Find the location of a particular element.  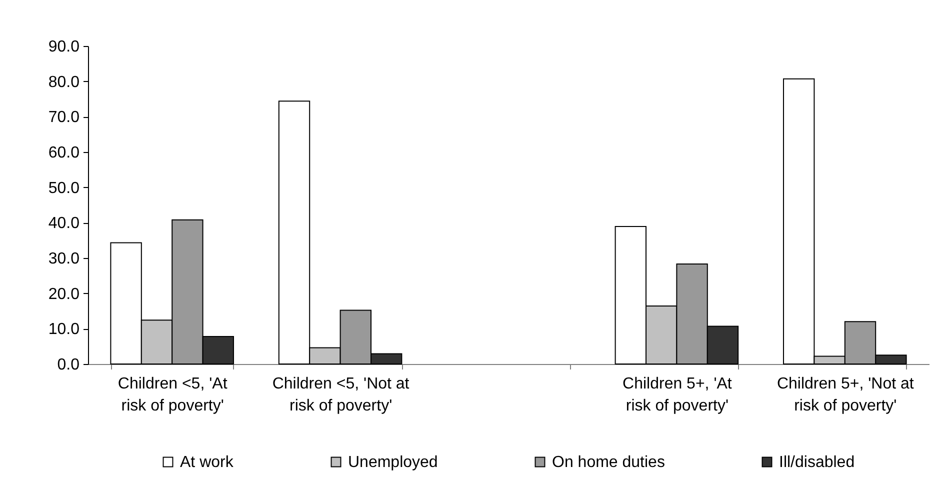

y-tick-label: 10.0 is located at coordinates (64, 329).